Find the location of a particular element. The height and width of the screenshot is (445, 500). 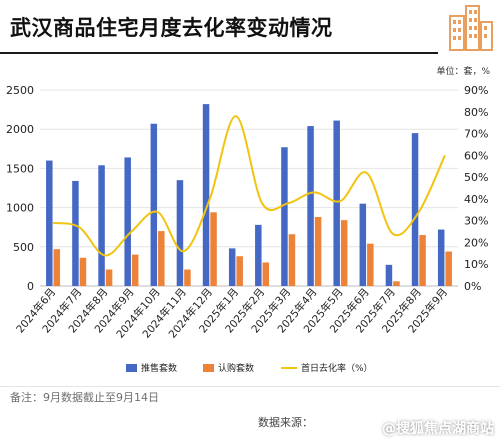

legend-label-rate: 首日去化率（%） is located at coordinates (337, 369).